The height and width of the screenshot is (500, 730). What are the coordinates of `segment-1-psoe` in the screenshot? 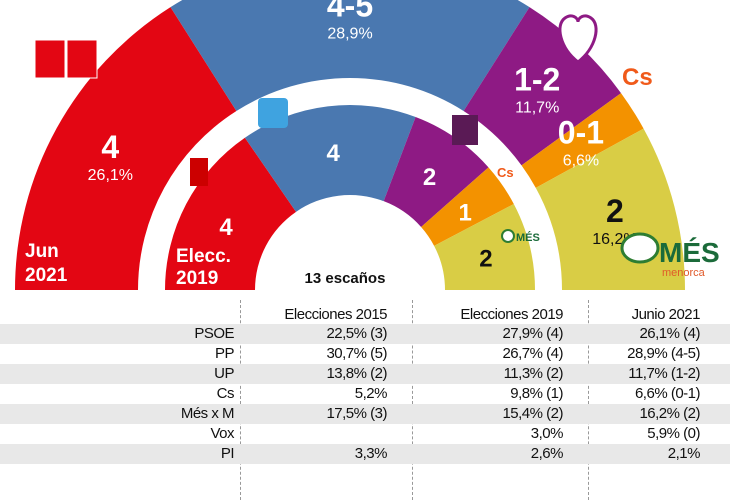 It's located at (231, 213).